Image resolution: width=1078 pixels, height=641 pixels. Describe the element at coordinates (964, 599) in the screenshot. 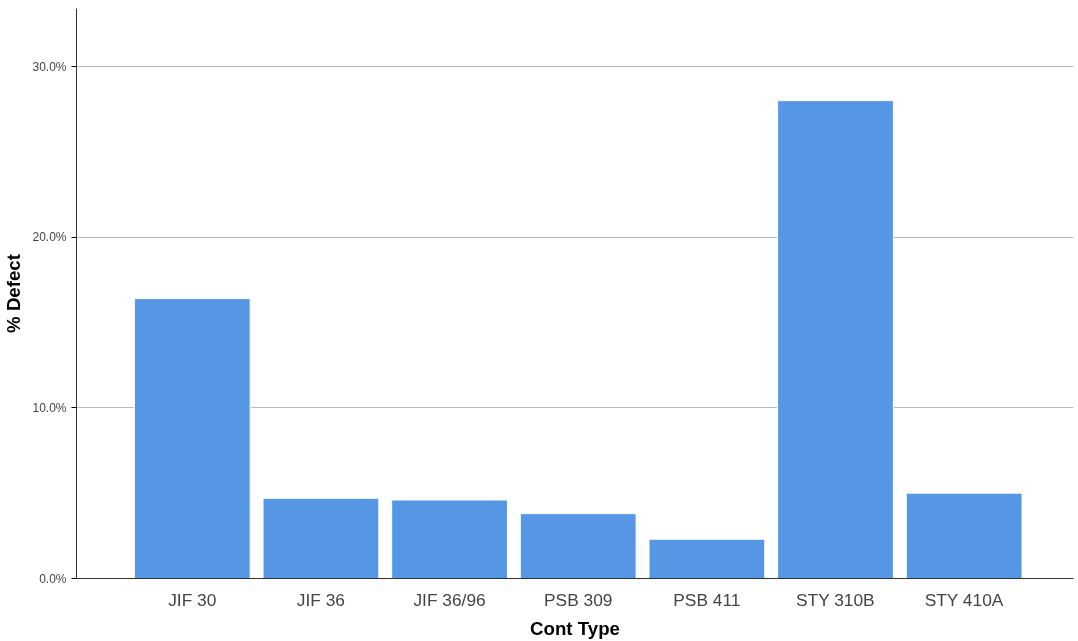

I see `x-tick-label: STY 410A` at that location.